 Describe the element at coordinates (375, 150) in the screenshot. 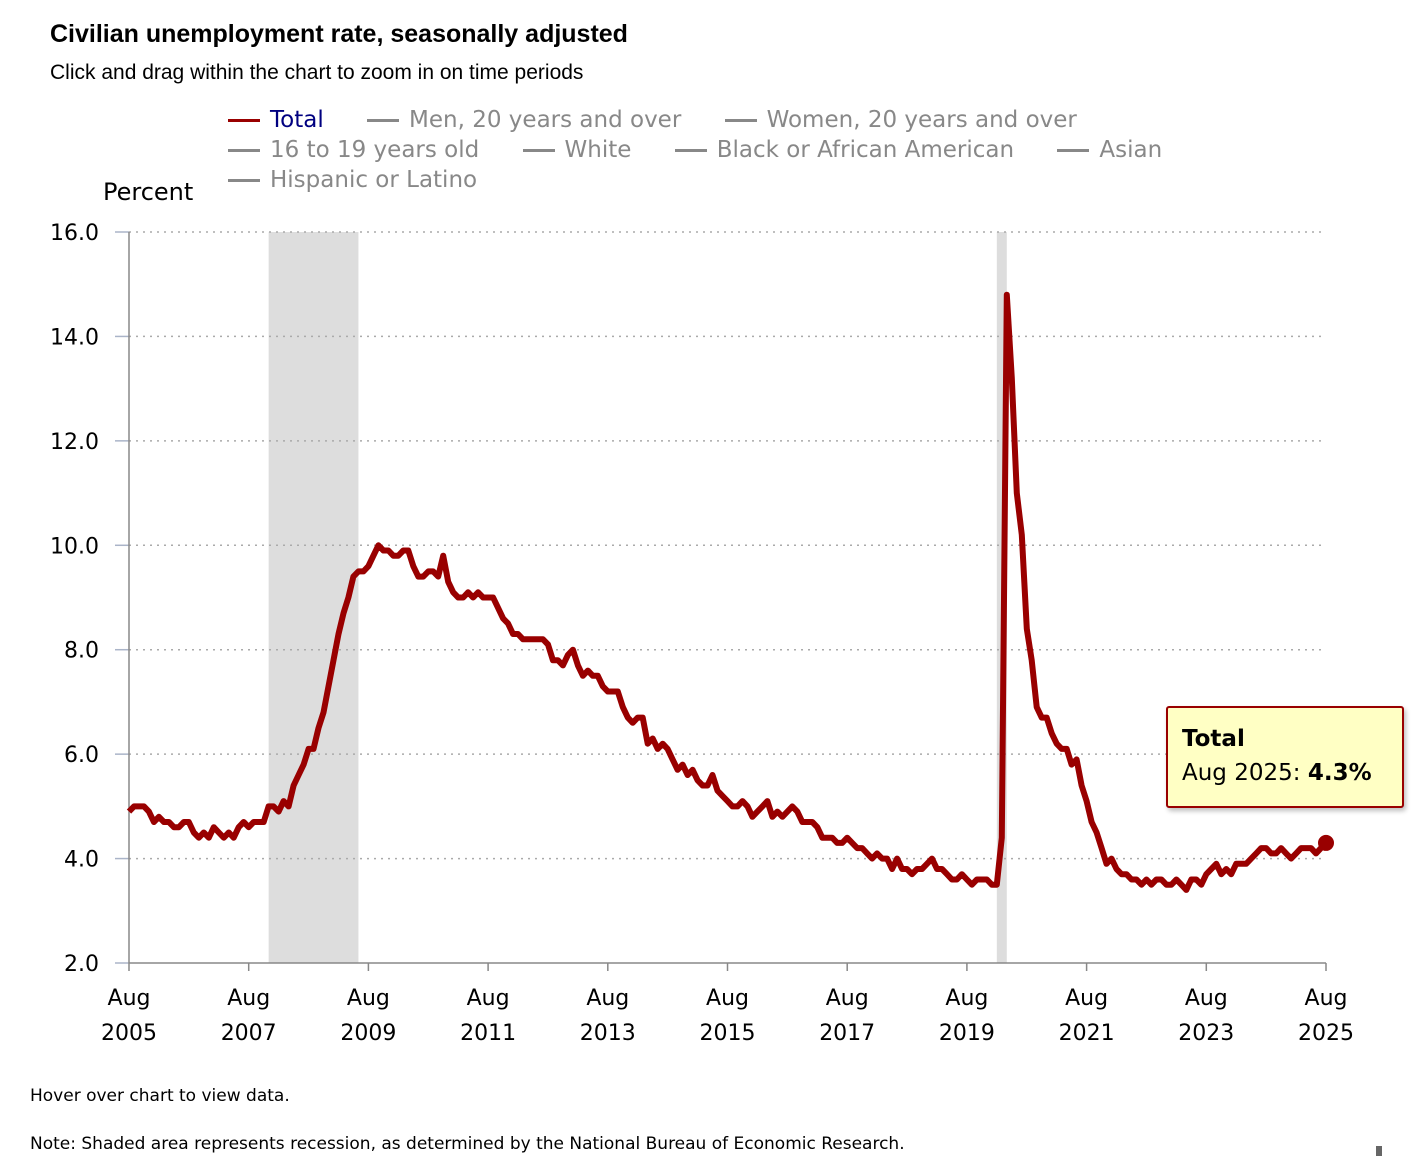

I see `legend-label: 16 to 19 years old` at that location.